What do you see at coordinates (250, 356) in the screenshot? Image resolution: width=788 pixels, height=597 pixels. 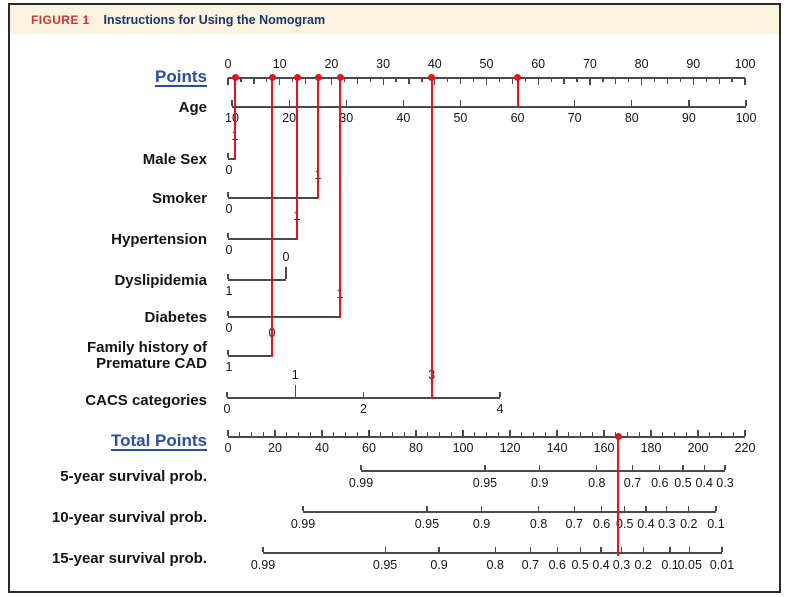 I see `axis-line-famhx` at bounding box center [250, 356].